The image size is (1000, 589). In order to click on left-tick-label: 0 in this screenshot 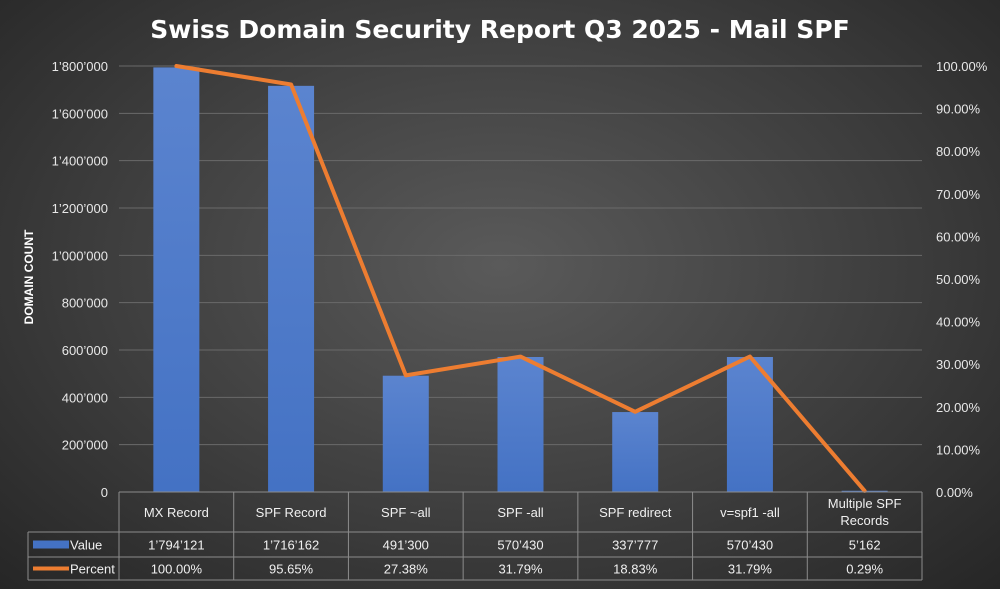, I will do `click(104, 492)`.